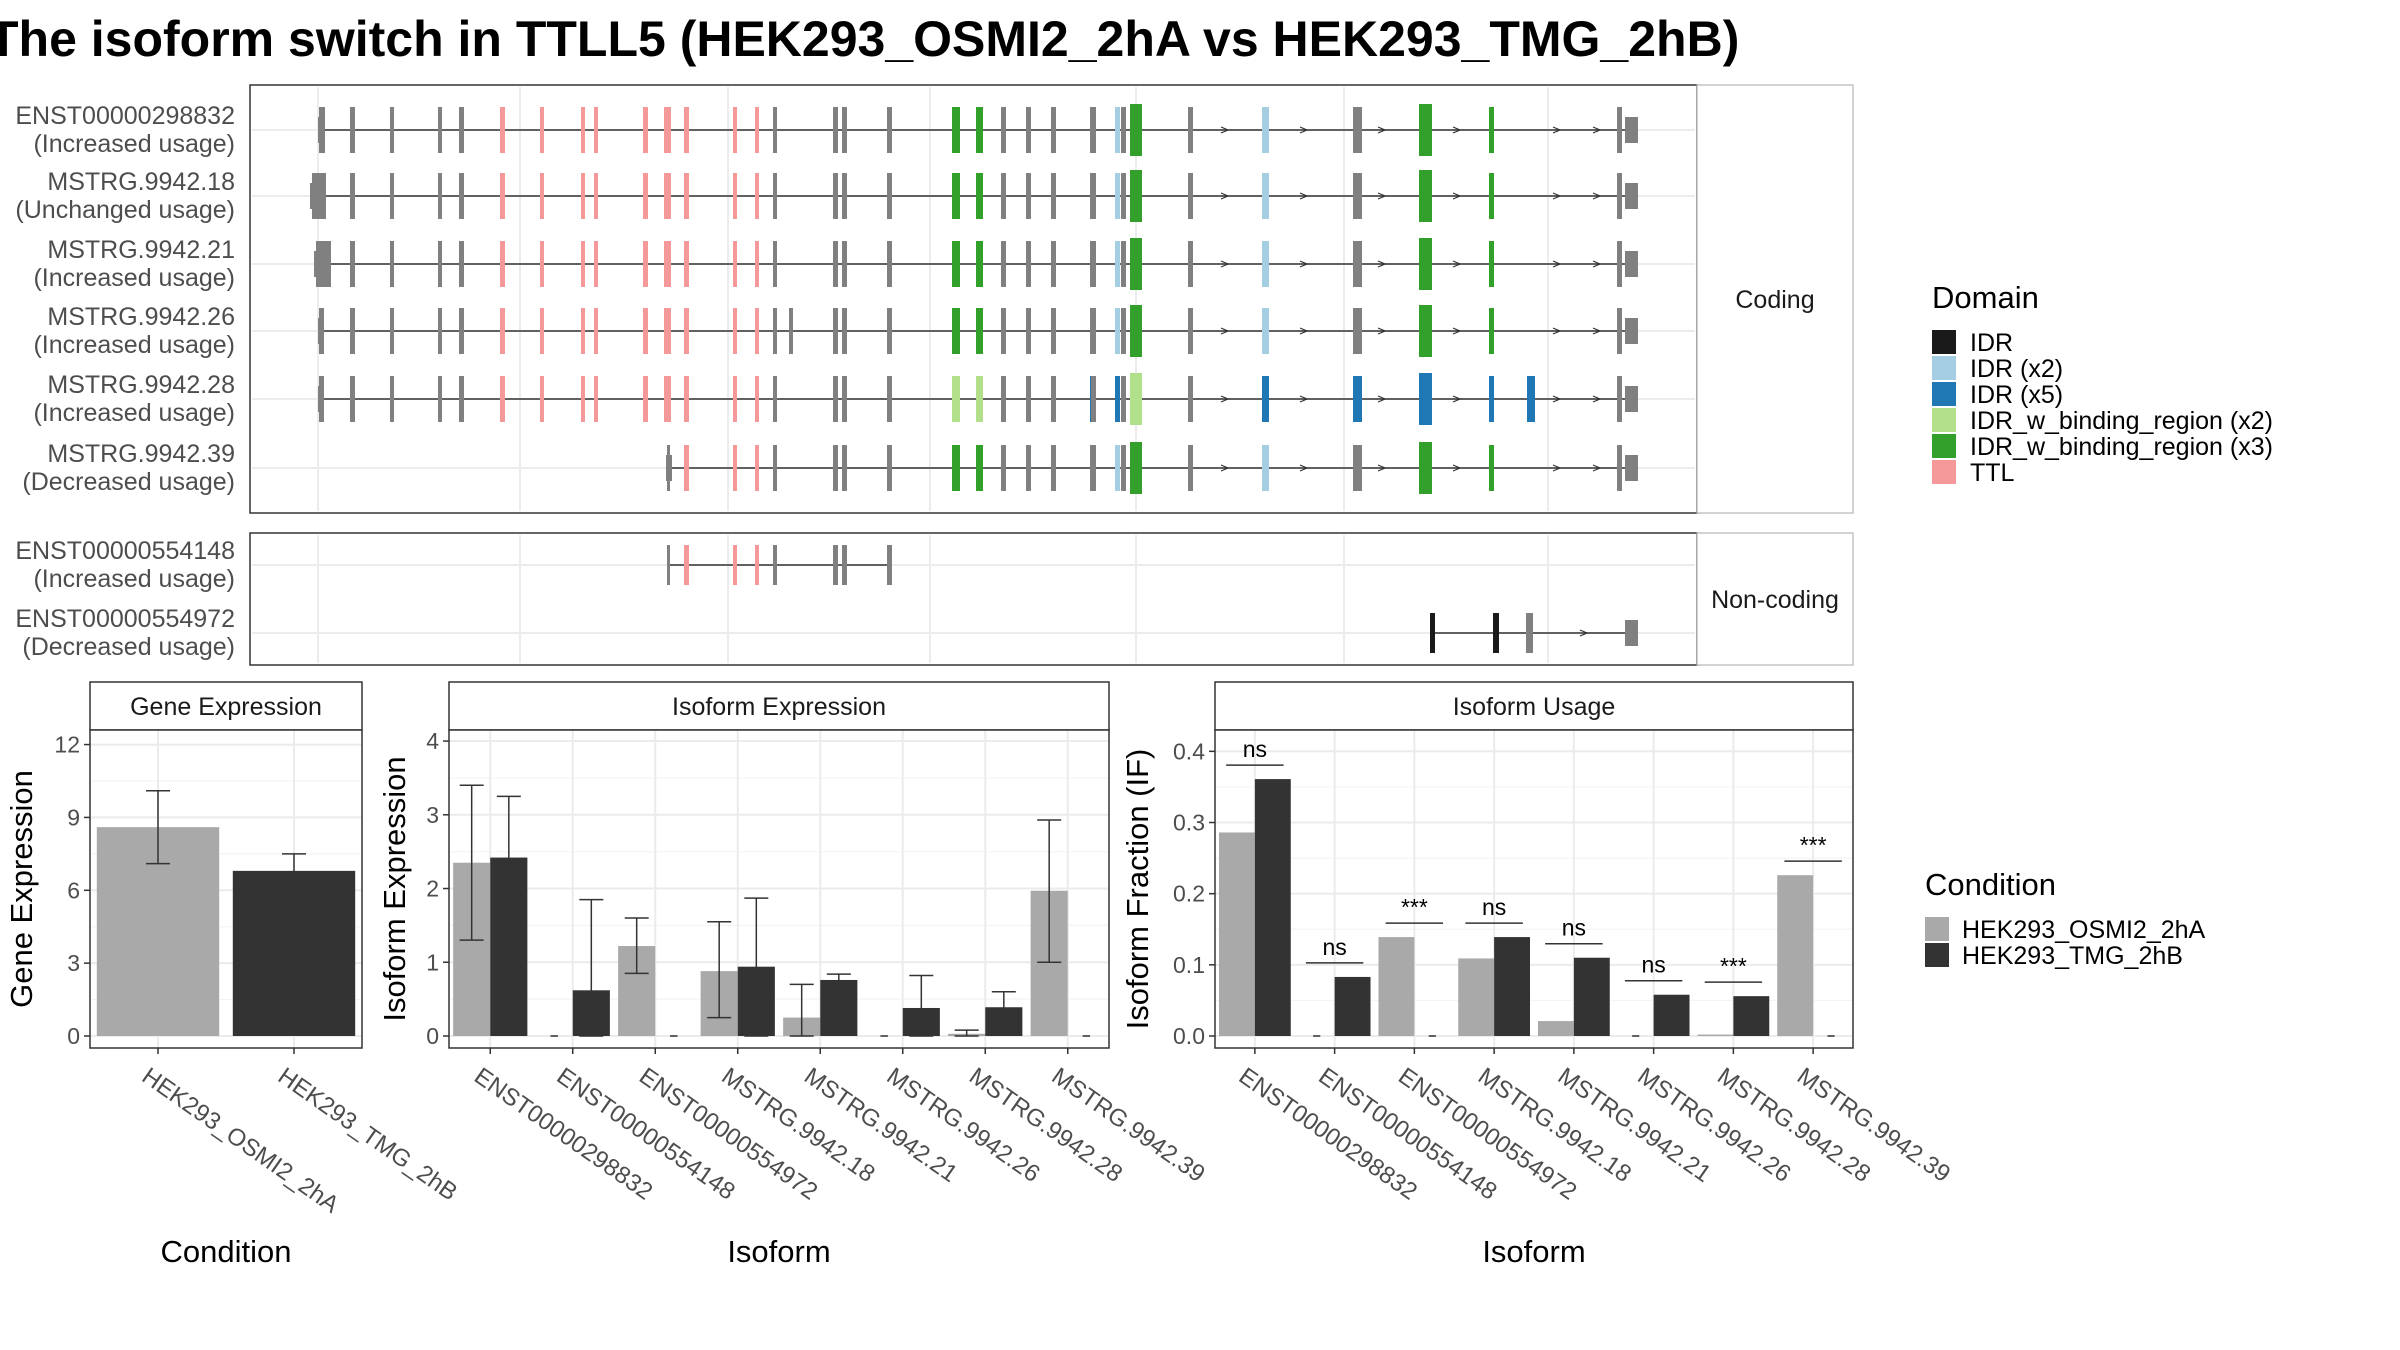 The width and height of the screenshot is (2400, 1350). Describe the element at coordinates (2016, 395) in the screenshot. I see `domain-legend-label: IDR (x5)` at that location.